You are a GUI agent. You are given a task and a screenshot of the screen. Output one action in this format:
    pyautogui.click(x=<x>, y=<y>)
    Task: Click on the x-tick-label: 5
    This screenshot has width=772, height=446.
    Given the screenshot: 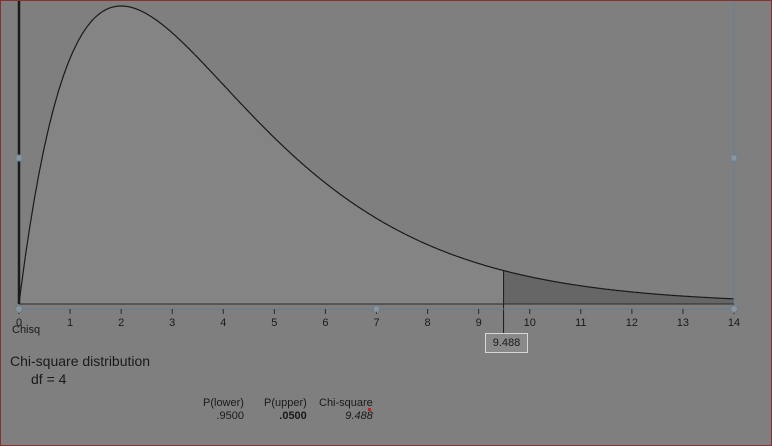 What is the action you would take?
    pyautogui.click(x=274, y=323)
    